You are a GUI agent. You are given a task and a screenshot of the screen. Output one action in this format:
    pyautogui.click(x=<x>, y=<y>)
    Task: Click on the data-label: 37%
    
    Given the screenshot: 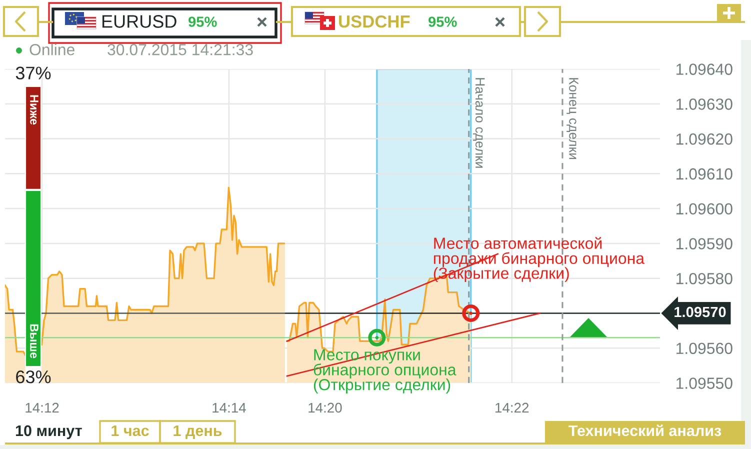 What is the action you would take?
    pyautogui.click(x=33, y=73)
    